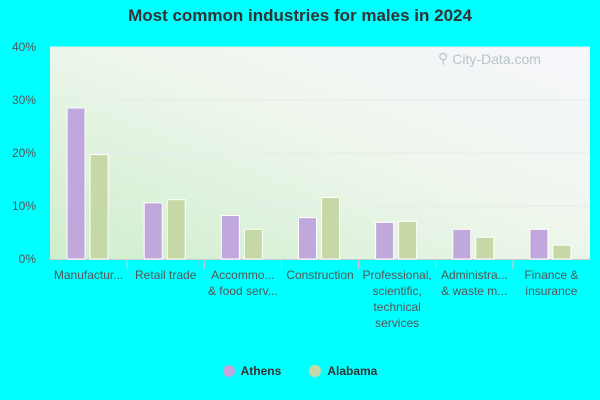 Image resolution: width=600 pixels, height=400 pixels. Describe the element at coordinates (551, 283) in the screenshot. I see `x-tick-label: Finance & insurance` at that location.